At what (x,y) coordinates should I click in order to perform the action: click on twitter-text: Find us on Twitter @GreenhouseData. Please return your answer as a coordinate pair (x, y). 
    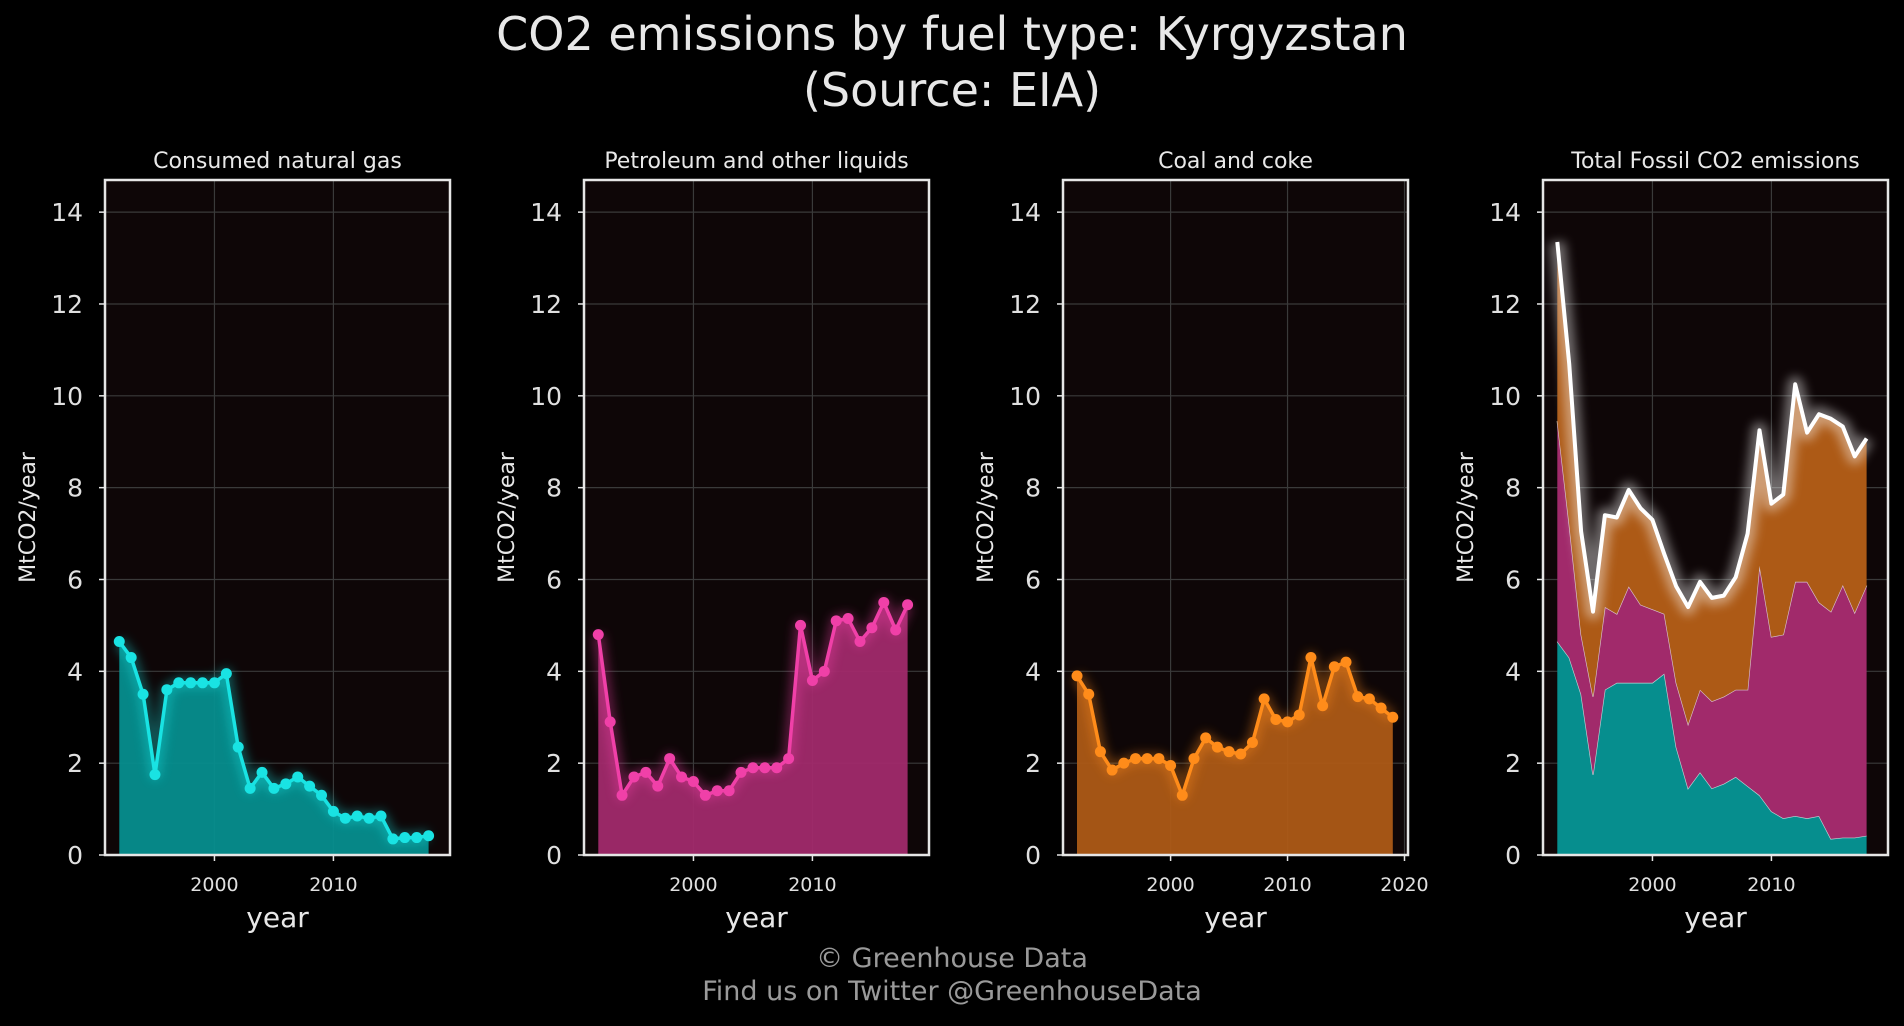
    Looking at the image, I should click on (952, 991).